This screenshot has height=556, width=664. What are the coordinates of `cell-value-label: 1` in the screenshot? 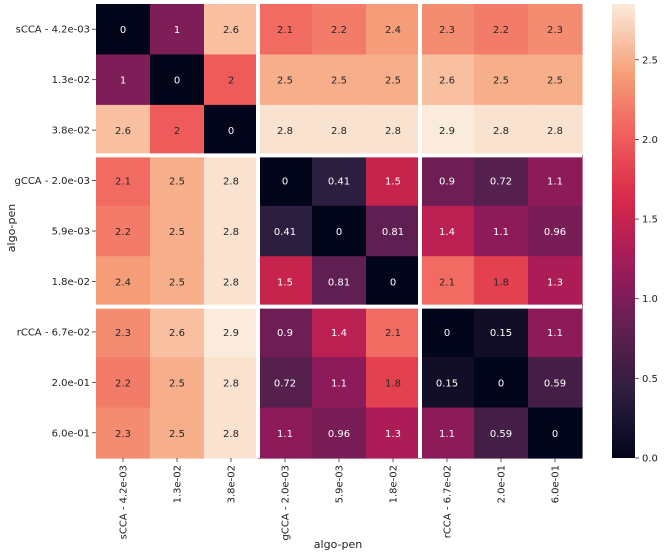 It's located at (123, 81).